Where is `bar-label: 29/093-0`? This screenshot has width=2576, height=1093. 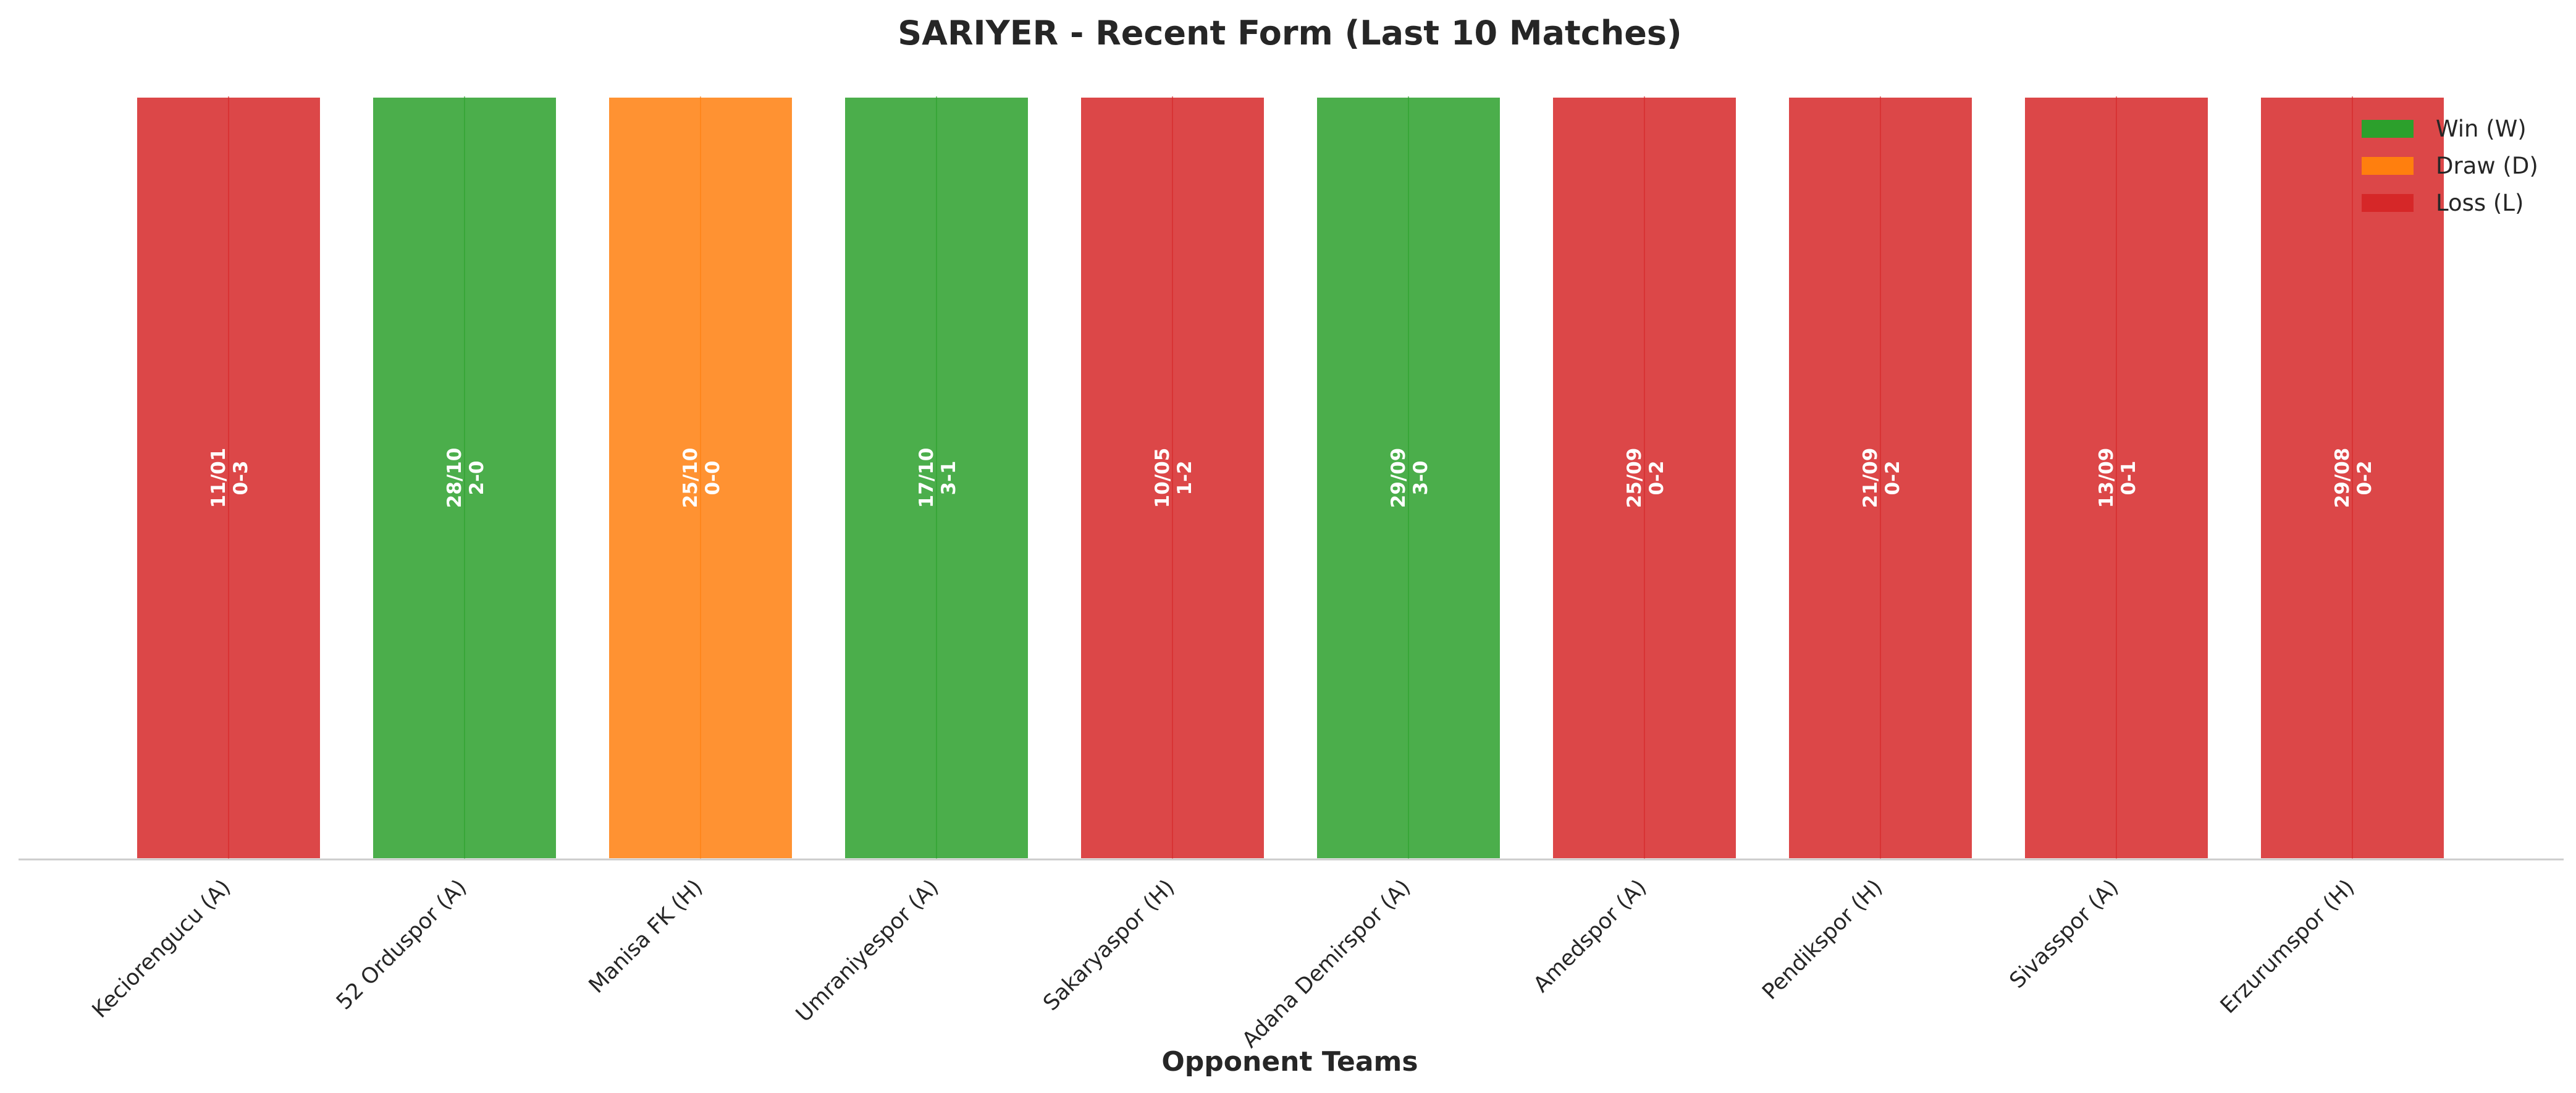 bar-label: 29/093-0 is located at coordinates (1409, 479).